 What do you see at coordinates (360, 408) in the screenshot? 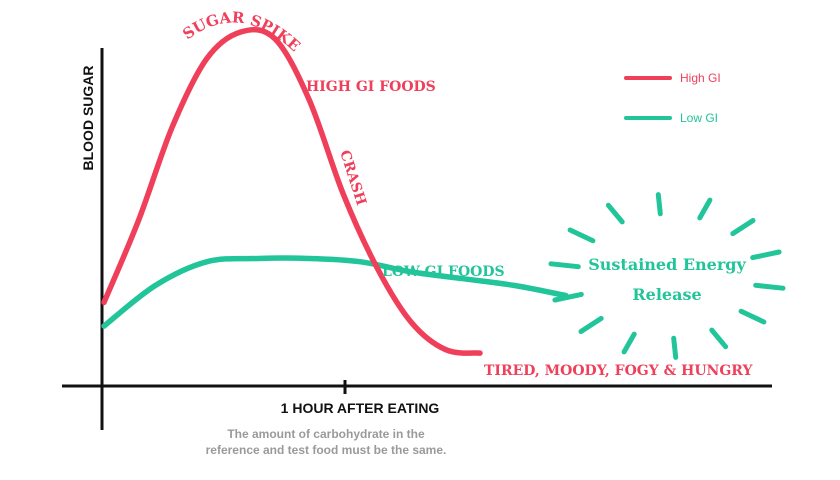
I see `x-axis-label: 1 HOUR AFTER EATING` at bounding box center [360, 408].